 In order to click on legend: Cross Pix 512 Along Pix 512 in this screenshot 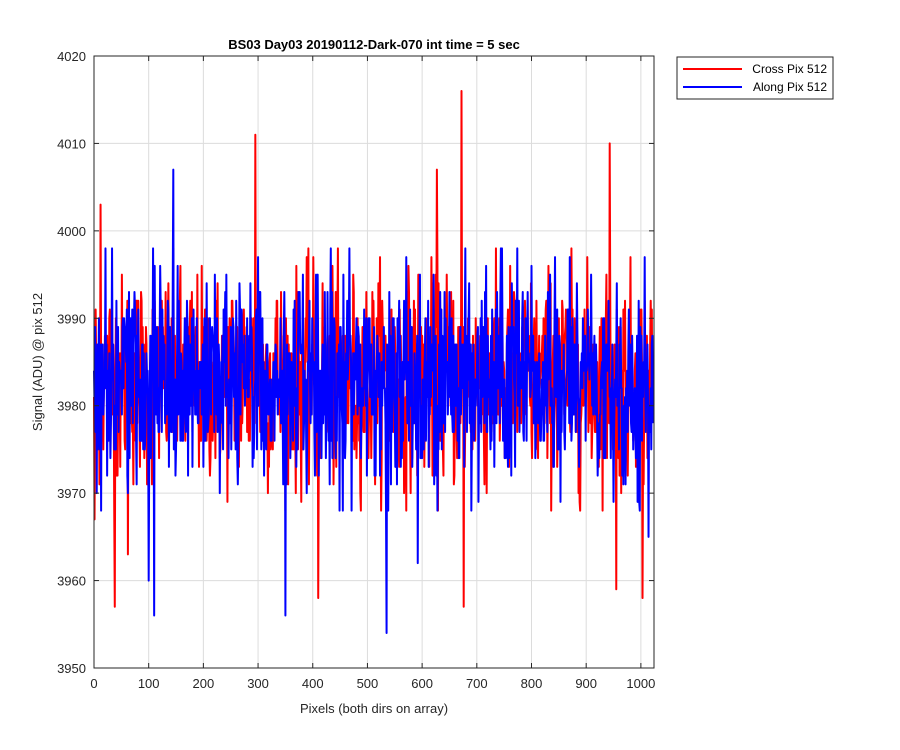, I will do `click(755, 78)`.